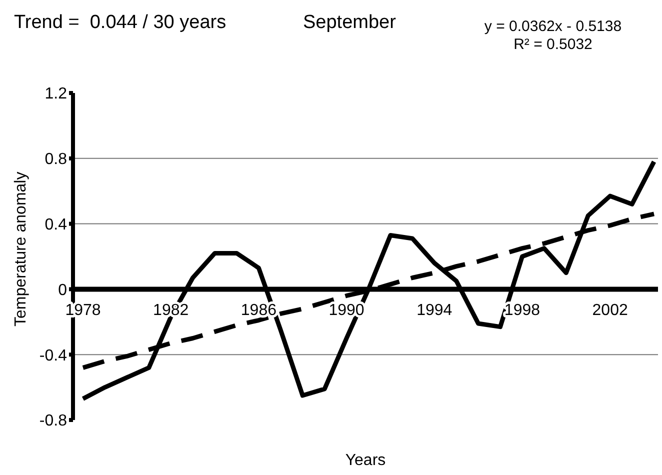 The width and height of the screenshot is (662, 475). What do you see at coordinates (553, 45) in the screenshot?
I see `text: R² = 0.5032` at bounding box center [553, 45].